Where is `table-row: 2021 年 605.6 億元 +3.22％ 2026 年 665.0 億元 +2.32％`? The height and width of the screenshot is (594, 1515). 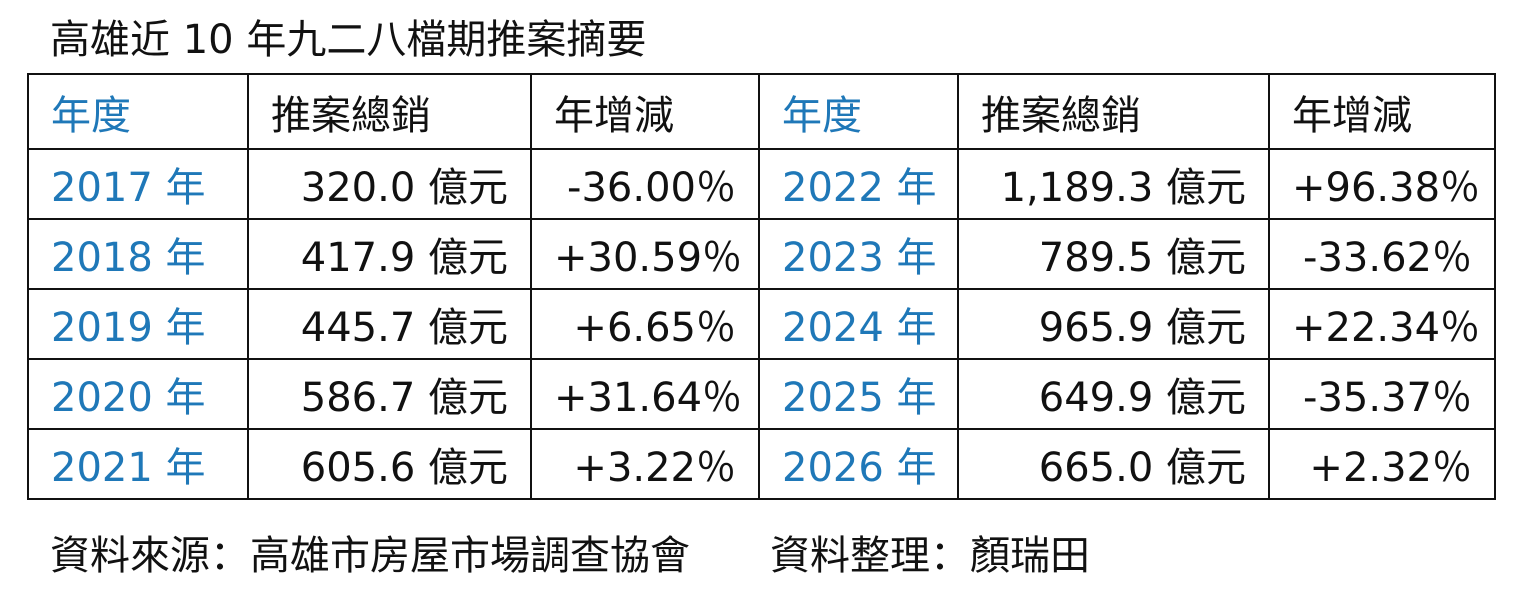 table-row: 2021 年 605.6 億元 +3.22％ 2026 年 665.0 億元 +2.32％ is located at coordinates (761, 464).